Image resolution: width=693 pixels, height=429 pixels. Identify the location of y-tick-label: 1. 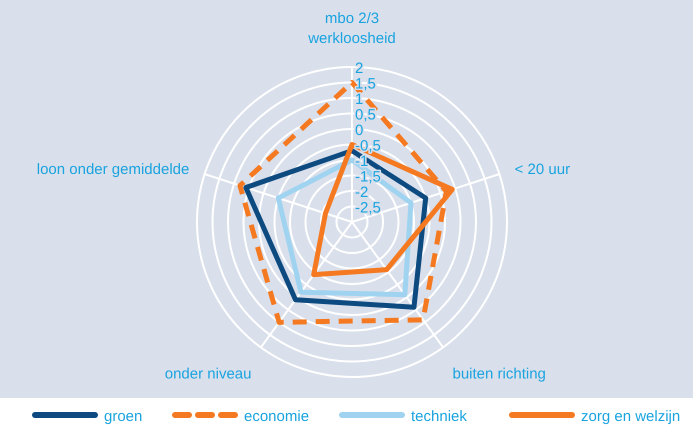
(359, 99).